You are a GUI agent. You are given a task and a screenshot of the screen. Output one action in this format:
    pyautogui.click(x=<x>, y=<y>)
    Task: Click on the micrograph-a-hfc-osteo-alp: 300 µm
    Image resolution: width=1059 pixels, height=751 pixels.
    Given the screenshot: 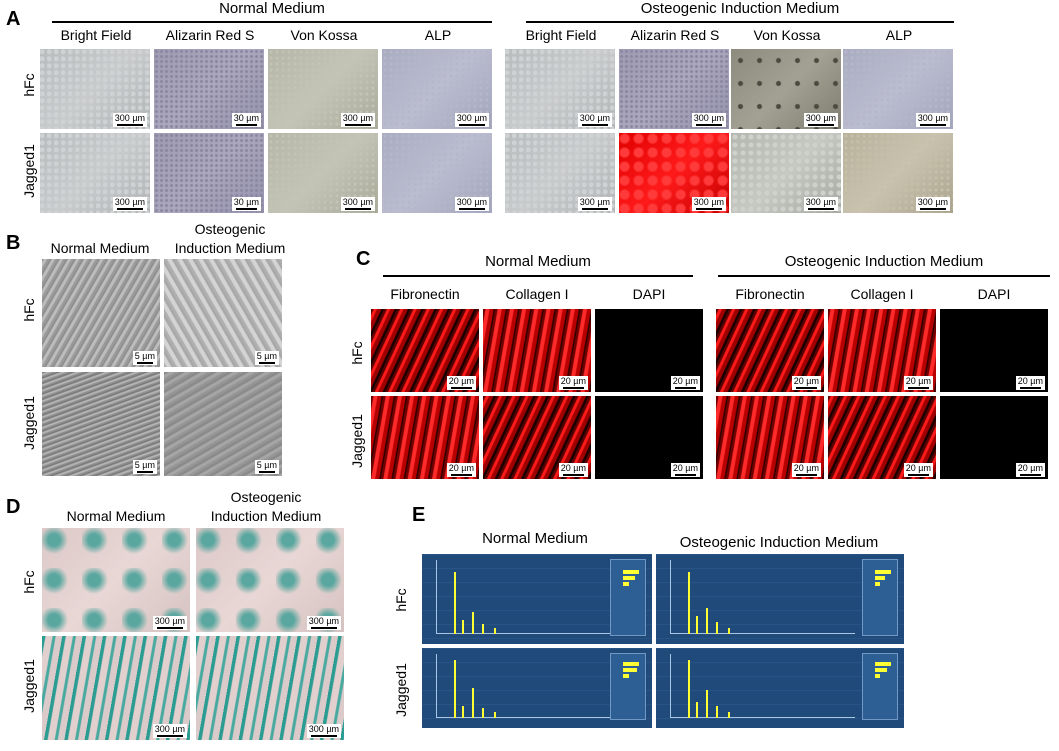 What is the action you would take?
    pyautogui.click(x=898, y=89)
    